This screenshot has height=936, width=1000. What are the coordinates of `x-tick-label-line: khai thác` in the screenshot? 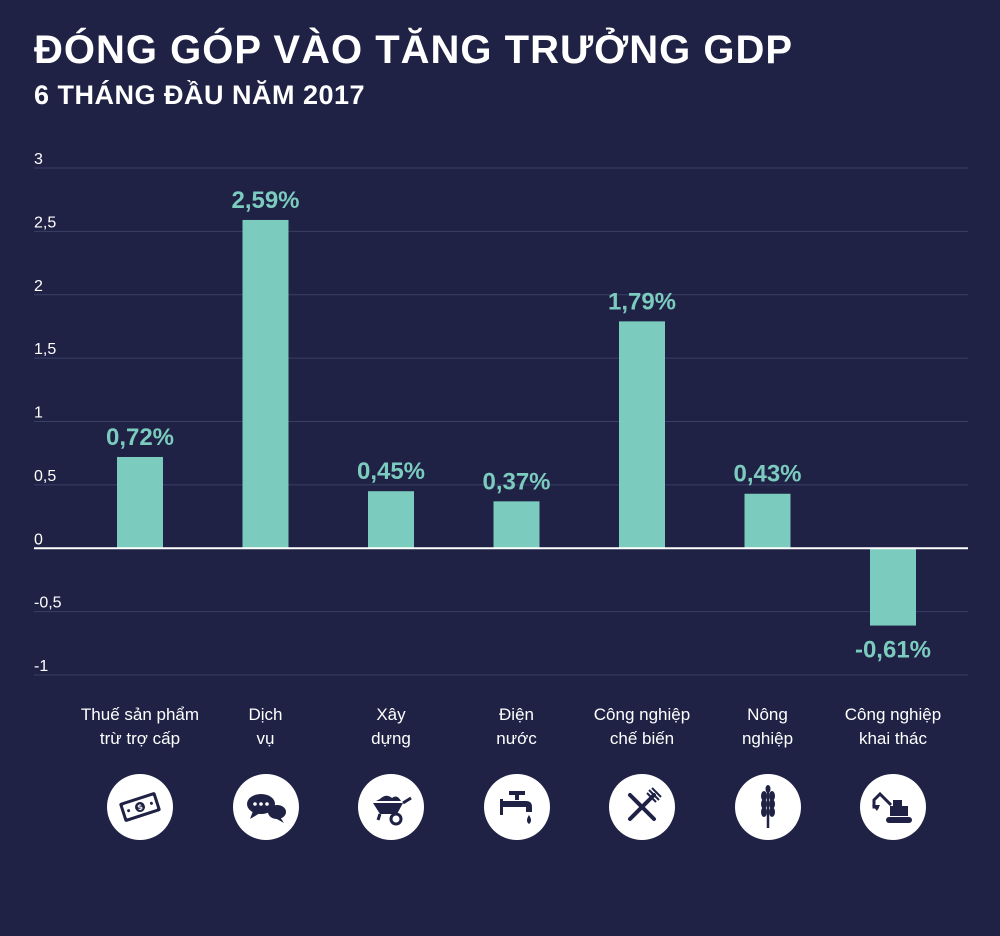 It's located at (893, 738).